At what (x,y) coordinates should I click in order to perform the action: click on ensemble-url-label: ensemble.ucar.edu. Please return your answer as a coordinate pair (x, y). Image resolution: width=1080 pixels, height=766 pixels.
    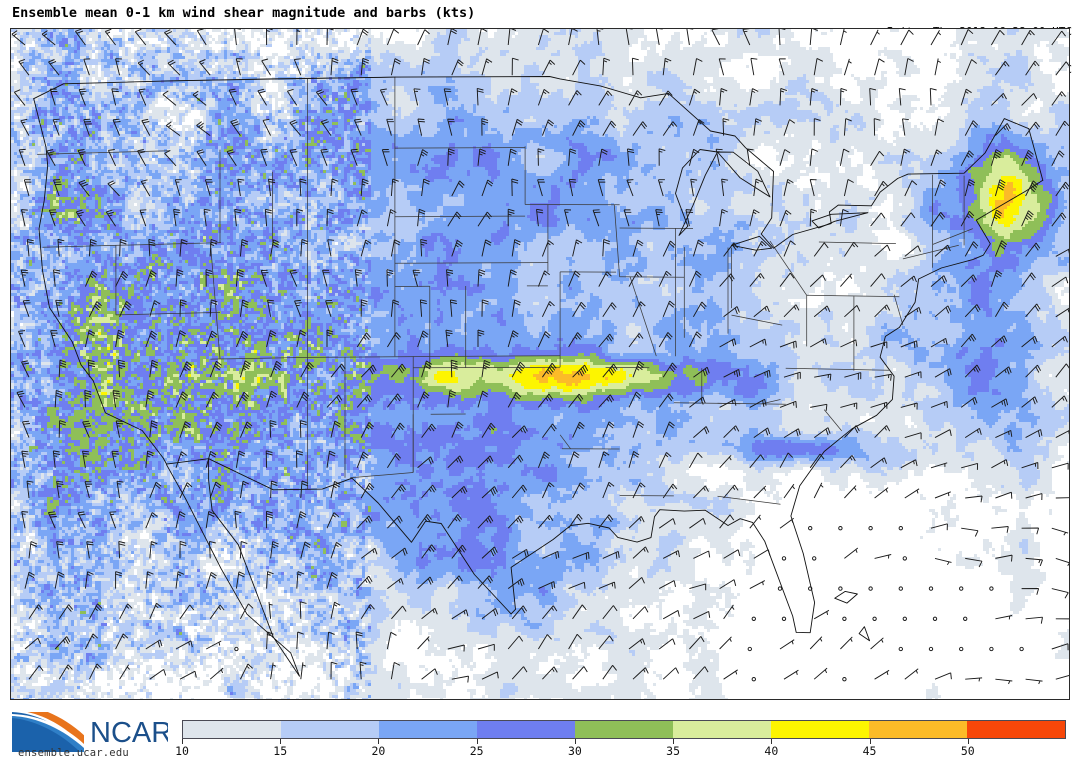
    Looking at the image, I should click on (73, 753).